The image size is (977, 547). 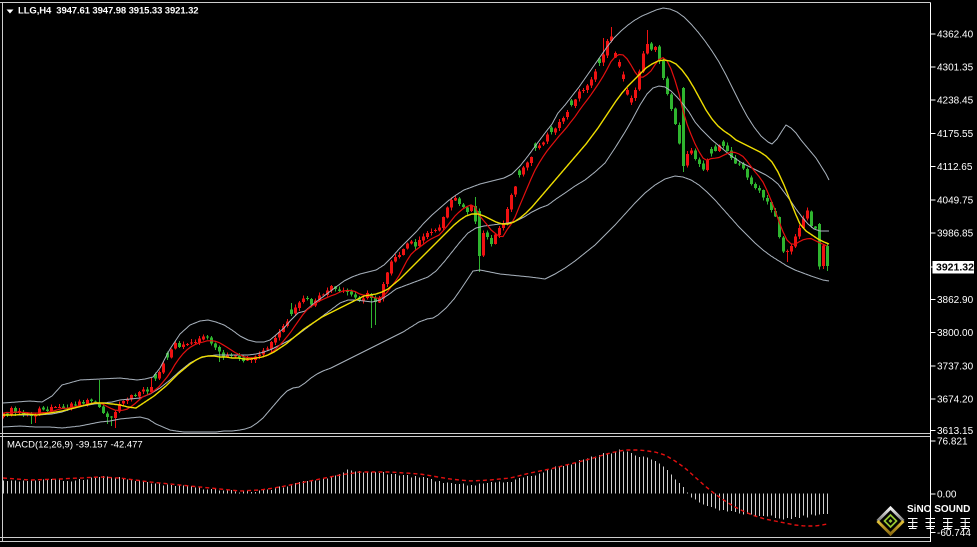 What do you see at coordinates (75, 445) in the screenshot?
I see `svg-text: MACD(12,26,9) -39.157 -42.477` at bounding box center [75, 445].